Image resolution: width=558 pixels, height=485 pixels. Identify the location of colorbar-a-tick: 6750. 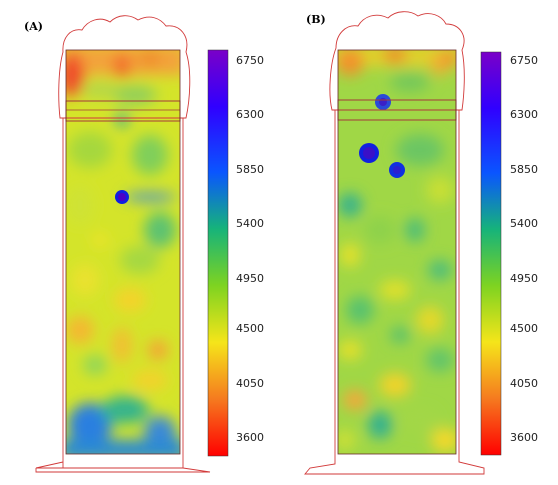
(250, 60).